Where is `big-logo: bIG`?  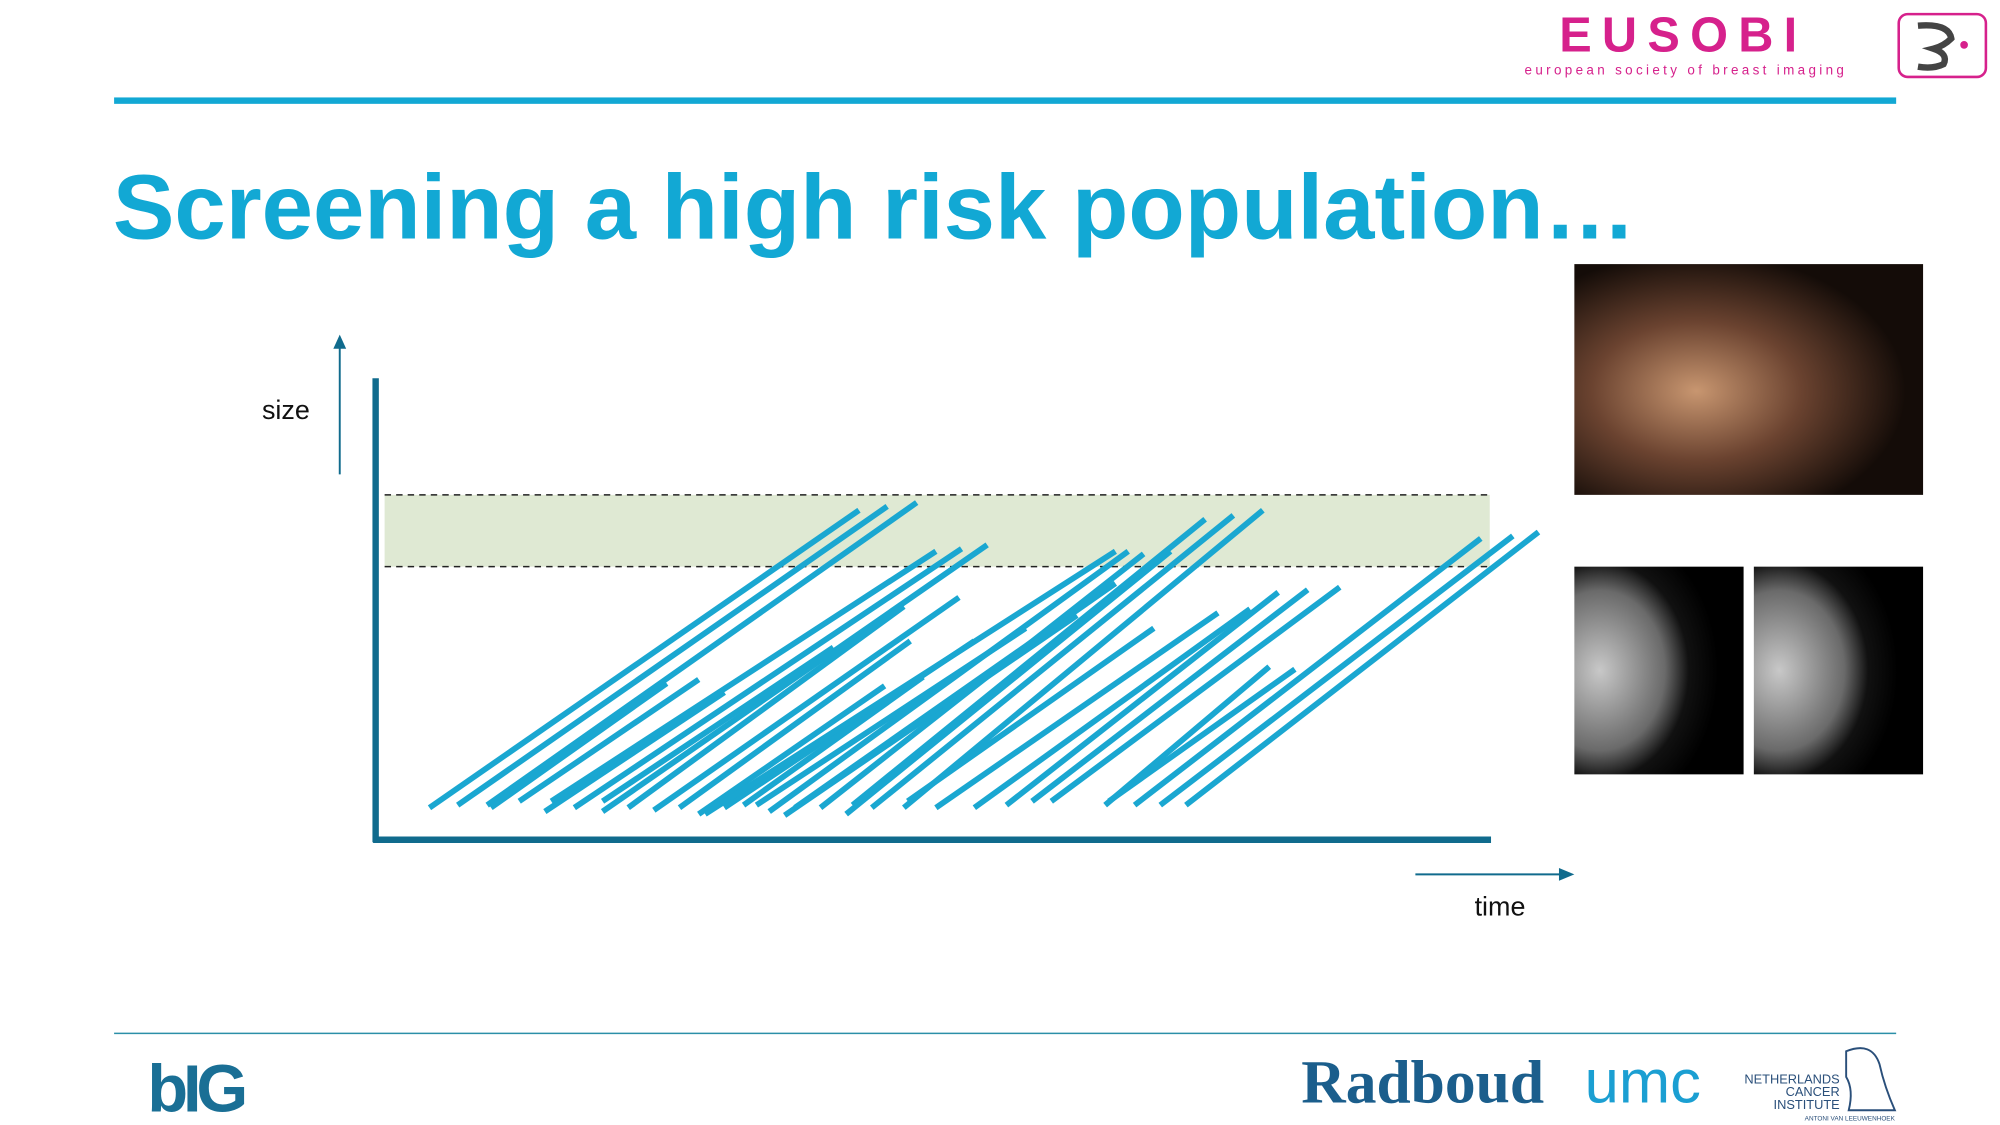 big-logo: bIG is located at coordinates (195, 1089).